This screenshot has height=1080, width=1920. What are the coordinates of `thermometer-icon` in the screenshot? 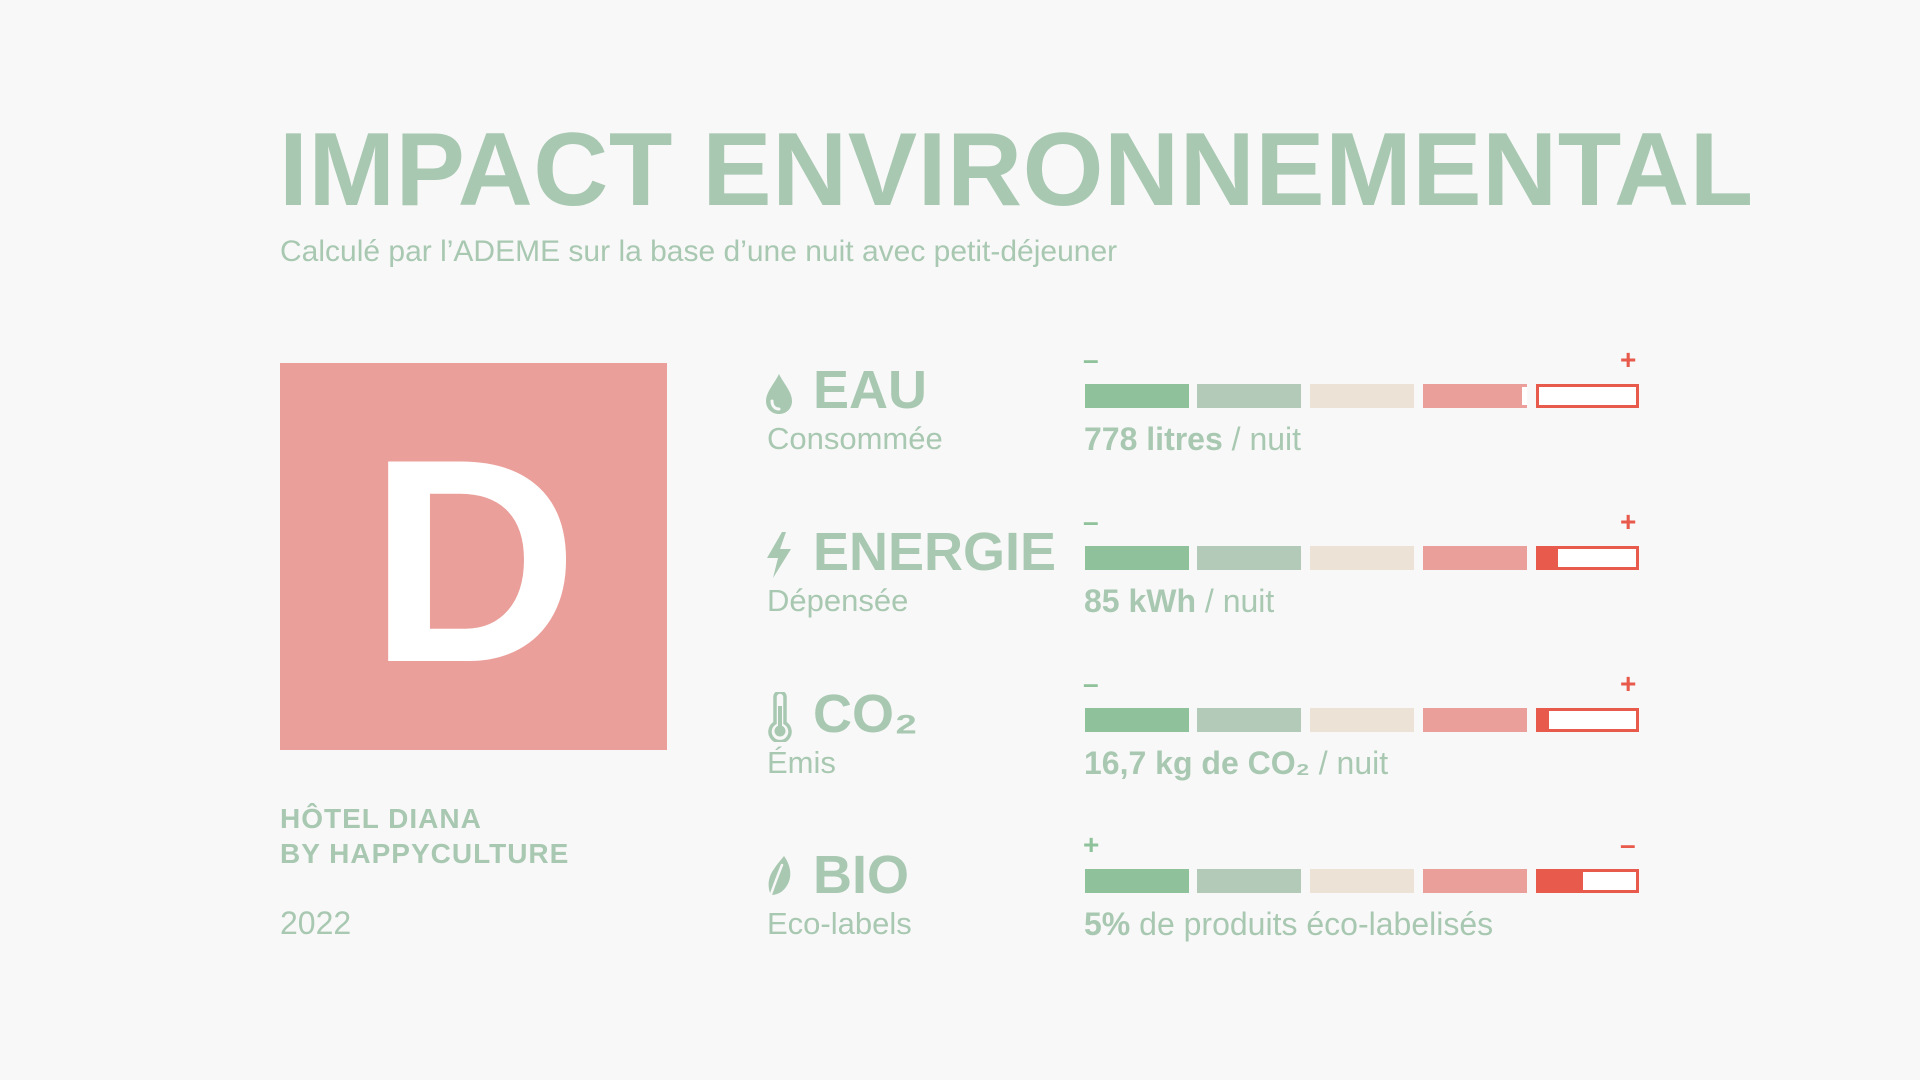 It's located at (779, 717).